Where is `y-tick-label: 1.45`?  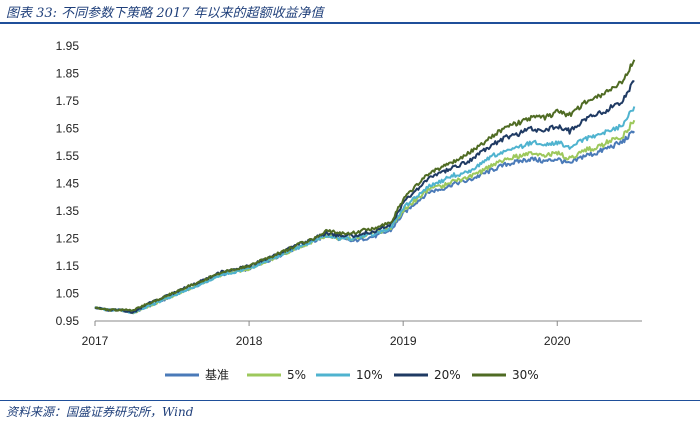 y-tick-label: 1.45 is located at coordinates (68, 184).